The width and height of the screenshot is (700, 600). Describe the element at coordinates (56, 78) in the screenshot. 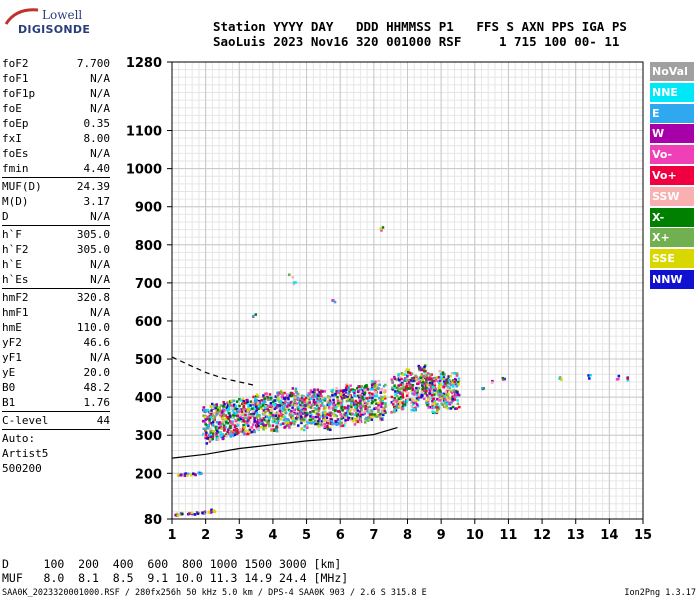

I see `param-row: foF1 N/A` at that location.